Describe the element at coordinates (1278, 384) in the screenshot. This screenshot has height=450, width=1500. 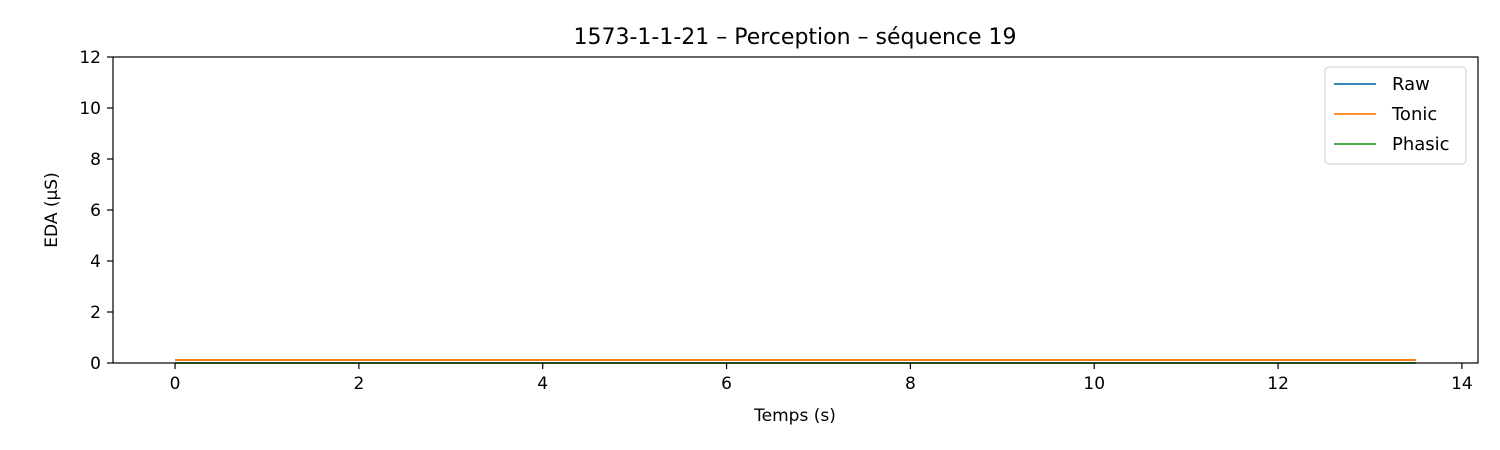
I see `x-tick-label: 12` at that location.